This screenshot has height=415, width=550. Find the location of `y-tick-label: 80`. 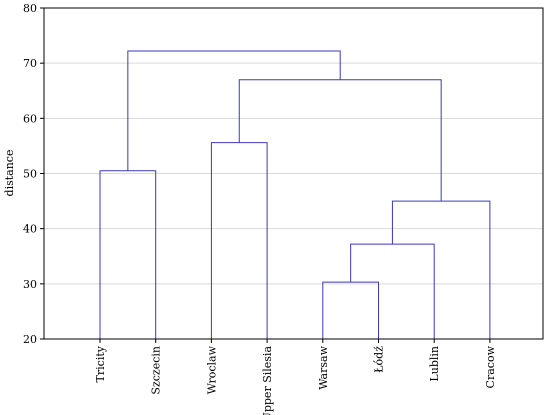

y-tick-label: 80 is located at coordinates (30, 8).